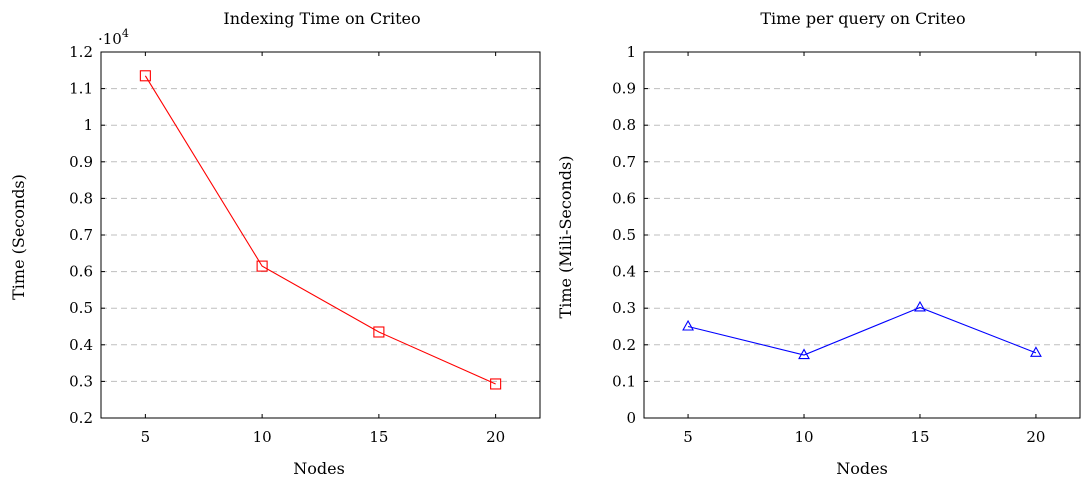 The height and width of the screenshot is (482, 1081). I want to click on series-line, so click(862, 331).